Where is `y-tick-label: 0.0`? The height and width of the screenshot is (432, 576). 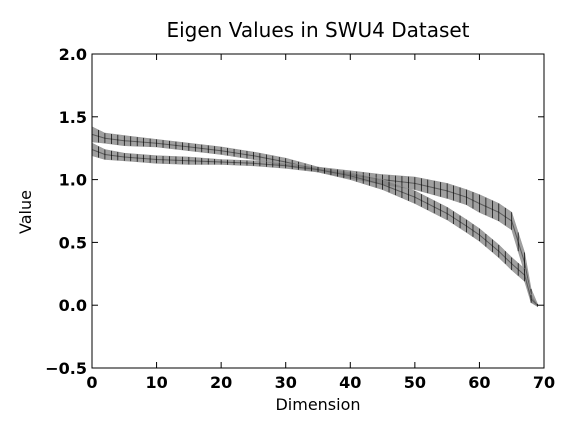 y-tick-label: 0.0 is located at coordinates (73, 305).